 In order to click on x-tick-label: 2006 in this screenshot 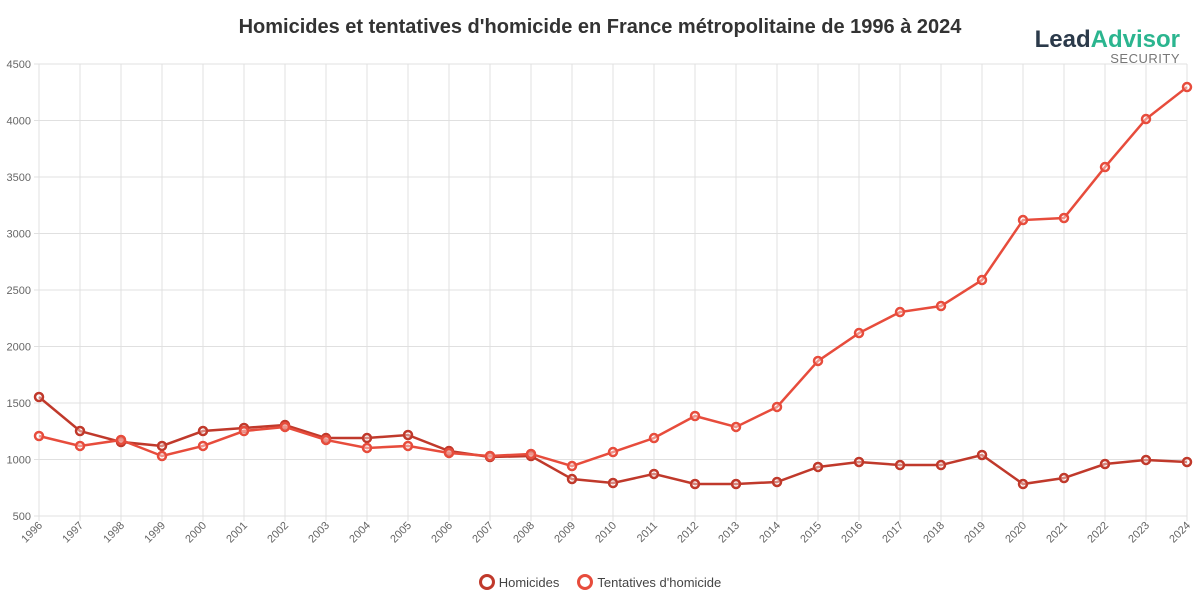, I will do `click(442, 533)`.